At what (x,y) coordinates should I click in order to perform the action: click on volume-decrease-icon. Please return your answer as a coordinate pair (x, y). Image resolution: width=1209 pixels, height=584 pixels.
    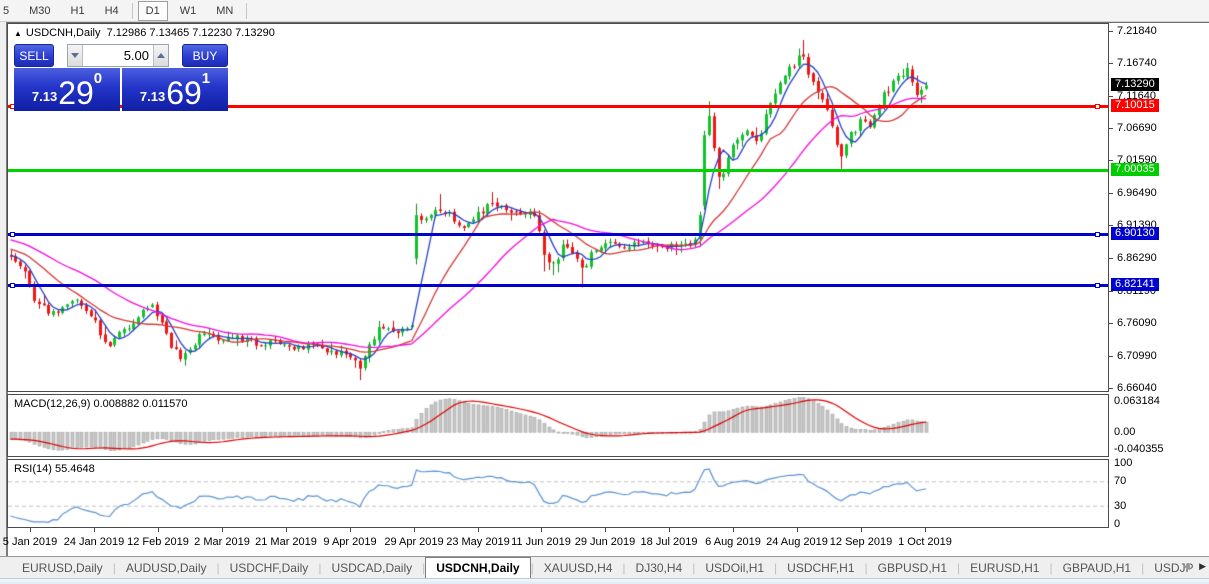
    Looking at the image, I should click on (75, 55).